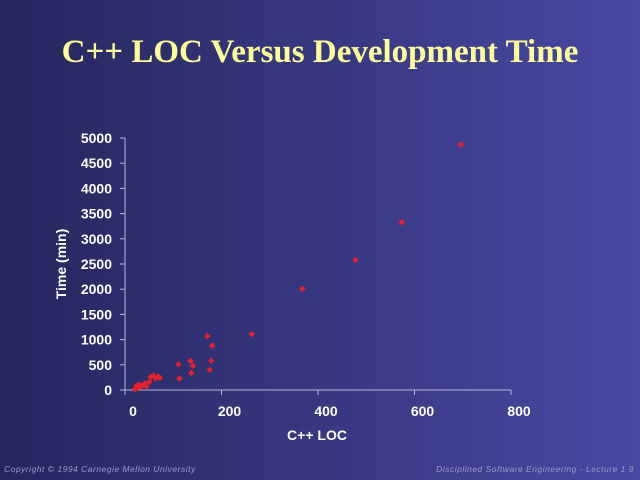  What do you see at coordinates (96, 340) in the screenshot?
I see `y-tick-label: 1000` at bounding box center [96, 340].